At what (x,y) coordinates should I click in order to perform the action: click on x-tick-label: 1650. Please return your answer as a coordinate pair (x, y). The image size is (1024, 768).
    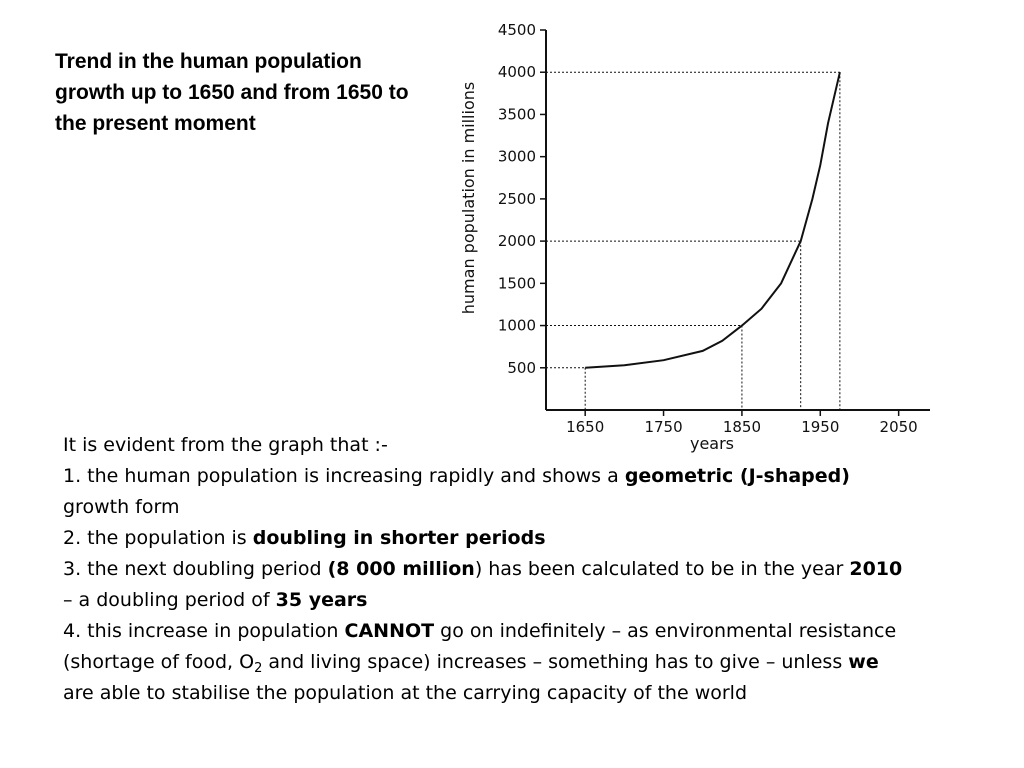
    Looking at the image, I should click on (585, 427).